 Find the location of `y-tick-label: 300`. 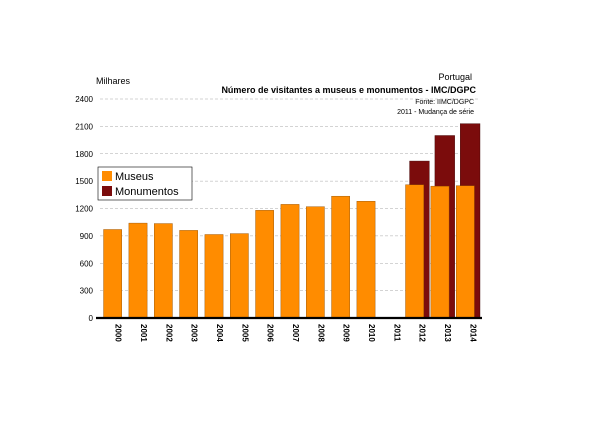

y-tick-label: 300 is located at coordinates (87, 291).